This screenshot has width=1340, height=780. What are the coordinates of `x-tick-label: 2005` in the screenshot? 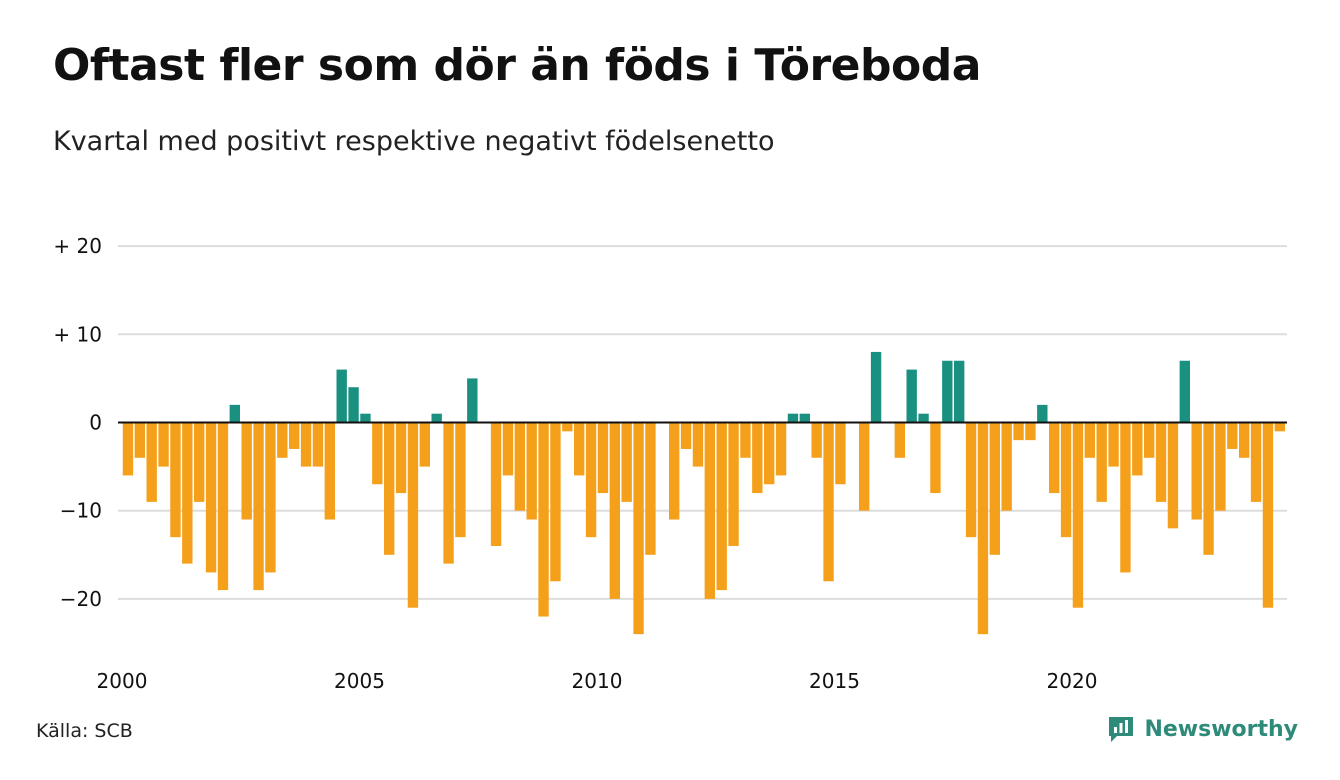 It's located at (359, 681).